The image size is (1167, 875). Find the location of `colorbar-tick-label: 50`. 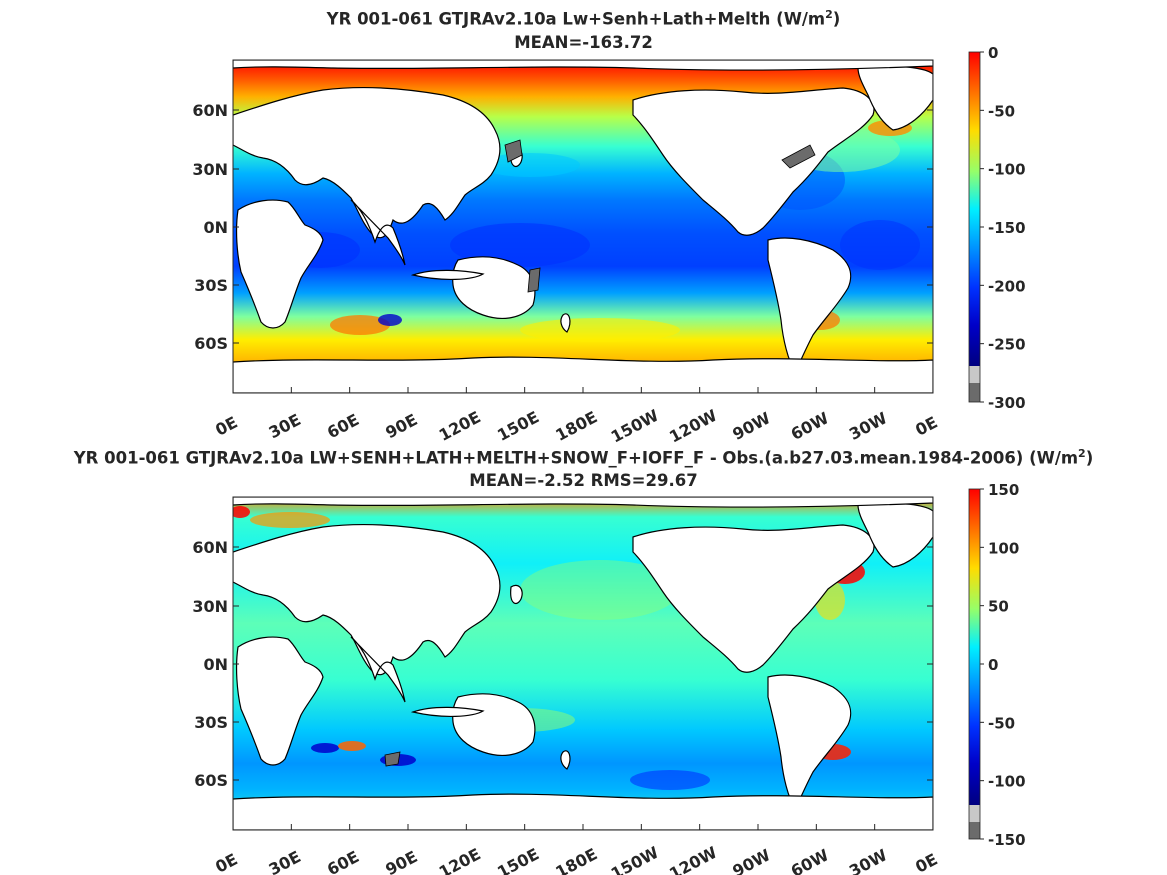

colorbar-tick-label: 50 is located at coordinates (998, 607).